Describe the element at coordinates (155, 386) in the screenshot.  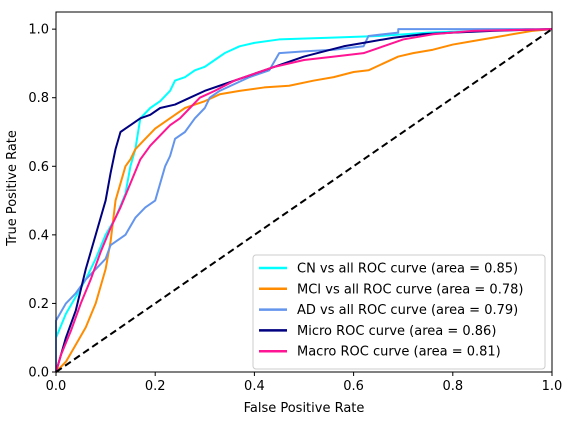
I see `x-tick-label: 0.2` at that location.